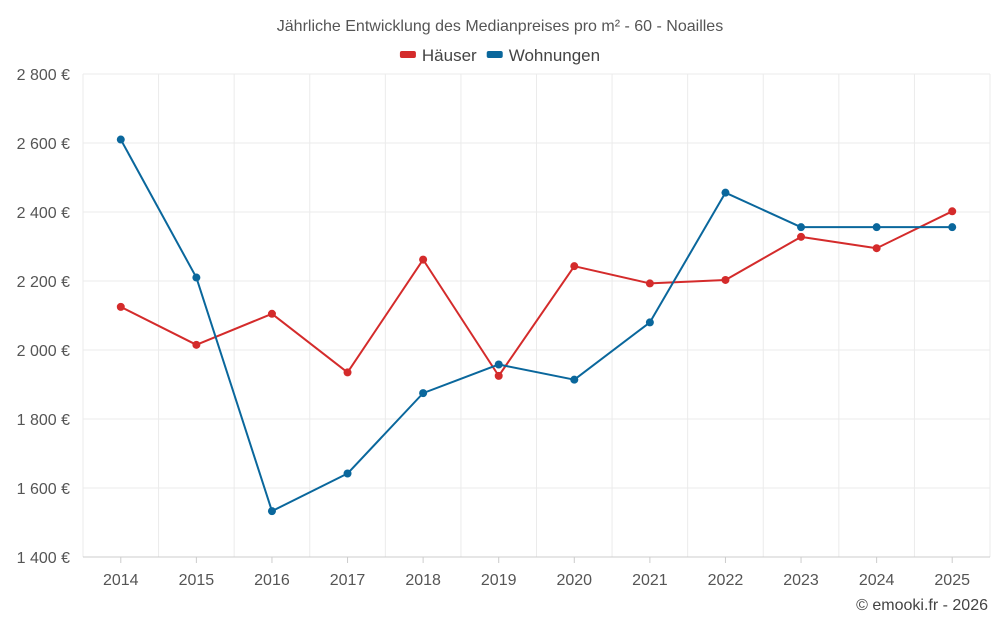 Image resolution: width=1000 pixels, height=630 pixels. I want to click on legend: Häuser Wohnungen, so click(499, 55).